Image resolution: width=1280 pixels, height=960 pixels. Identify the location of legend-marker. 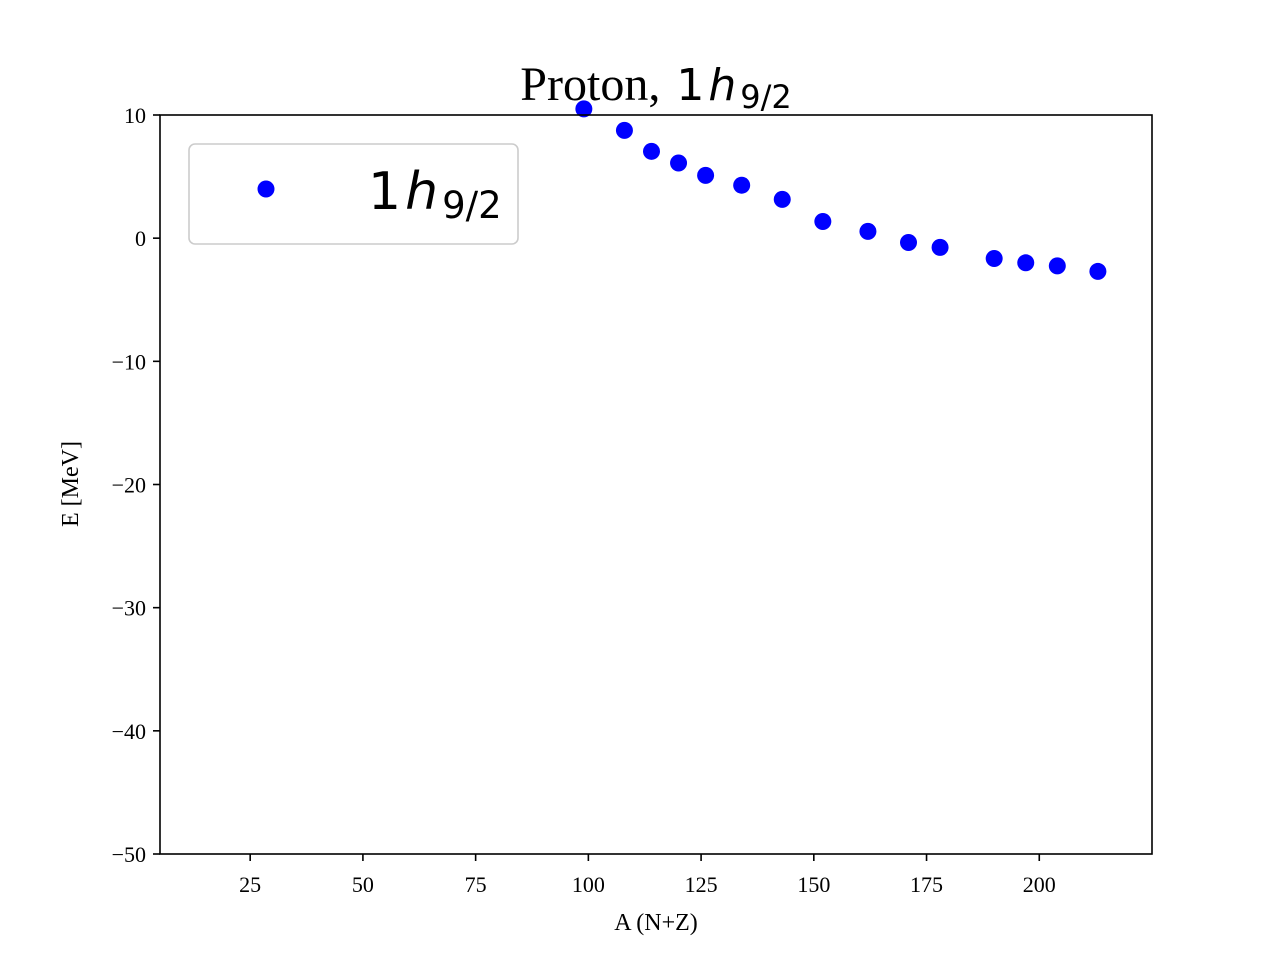
(266, 189).